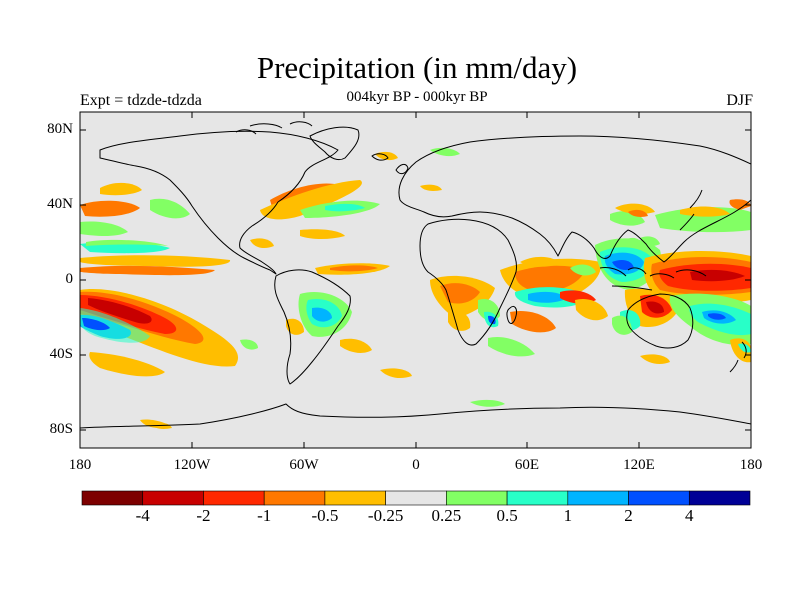 The width and height of the screenshot is (800, 600). Describe the element at coordinates (312, 327) in the screenshot. I see `coastline-south-america` at that location.